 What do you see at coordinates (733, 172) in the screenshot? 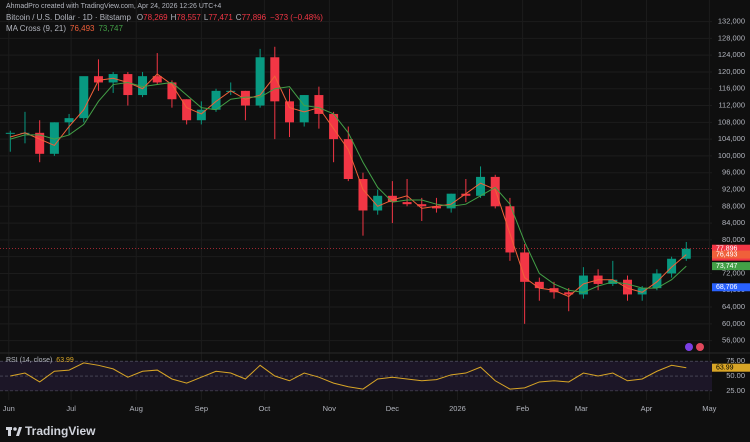
I see `y-tick-label: 96,000` at bounding box center [733, 172].